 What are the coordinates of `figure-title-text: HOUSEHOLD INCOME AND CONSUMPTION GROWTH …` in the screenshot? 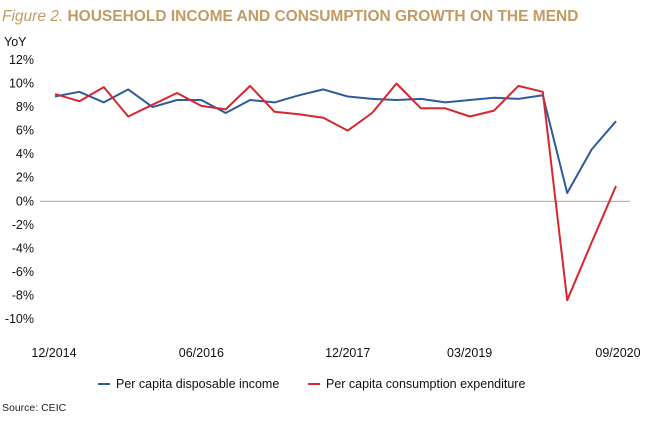 It's located at (323, 16).